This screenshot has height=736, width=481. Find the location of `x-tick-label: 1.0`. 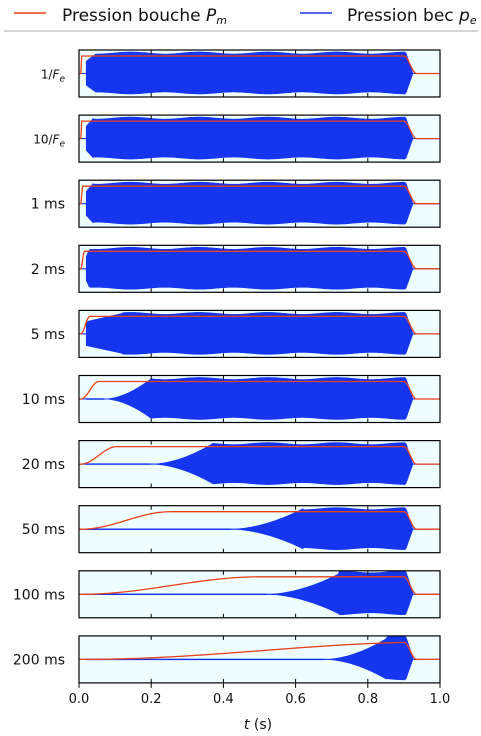

x-tick-label: 1.0 is located at coordinates (440, 699).